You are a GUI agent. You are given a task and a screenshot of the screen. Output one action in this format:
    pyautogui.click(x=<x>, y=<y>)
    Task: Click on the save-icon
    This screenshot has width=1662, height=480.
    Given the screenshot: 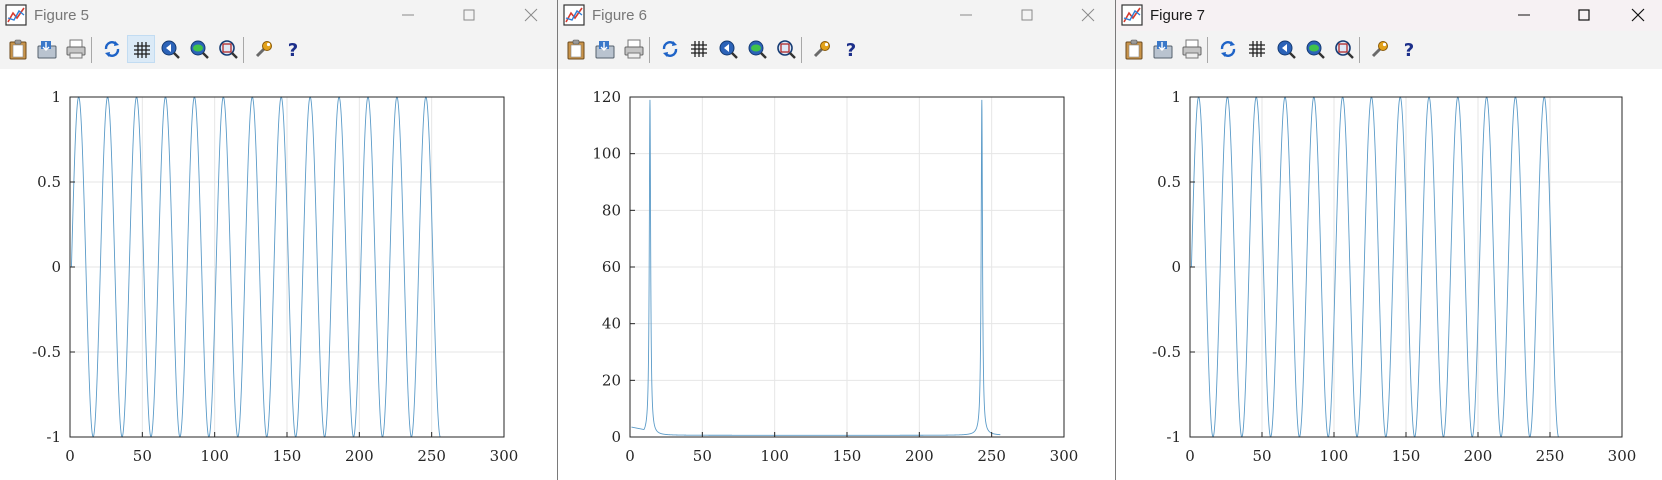 What is the action you would take?
    pyautogui.click(x=605, y=50)
    